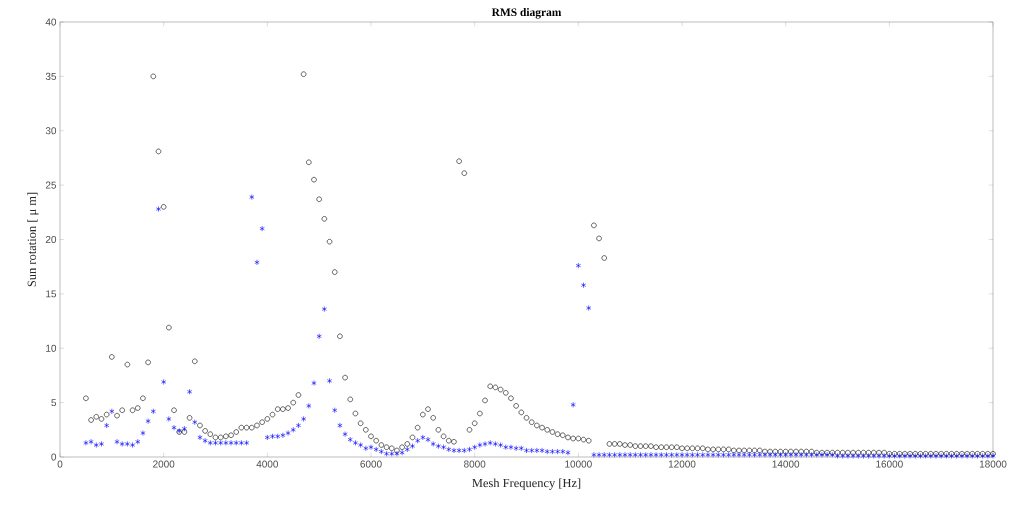 The width and height of the screenshot is (1011, 514). I want to click on y-tick-label: 30, so click(51, 131).